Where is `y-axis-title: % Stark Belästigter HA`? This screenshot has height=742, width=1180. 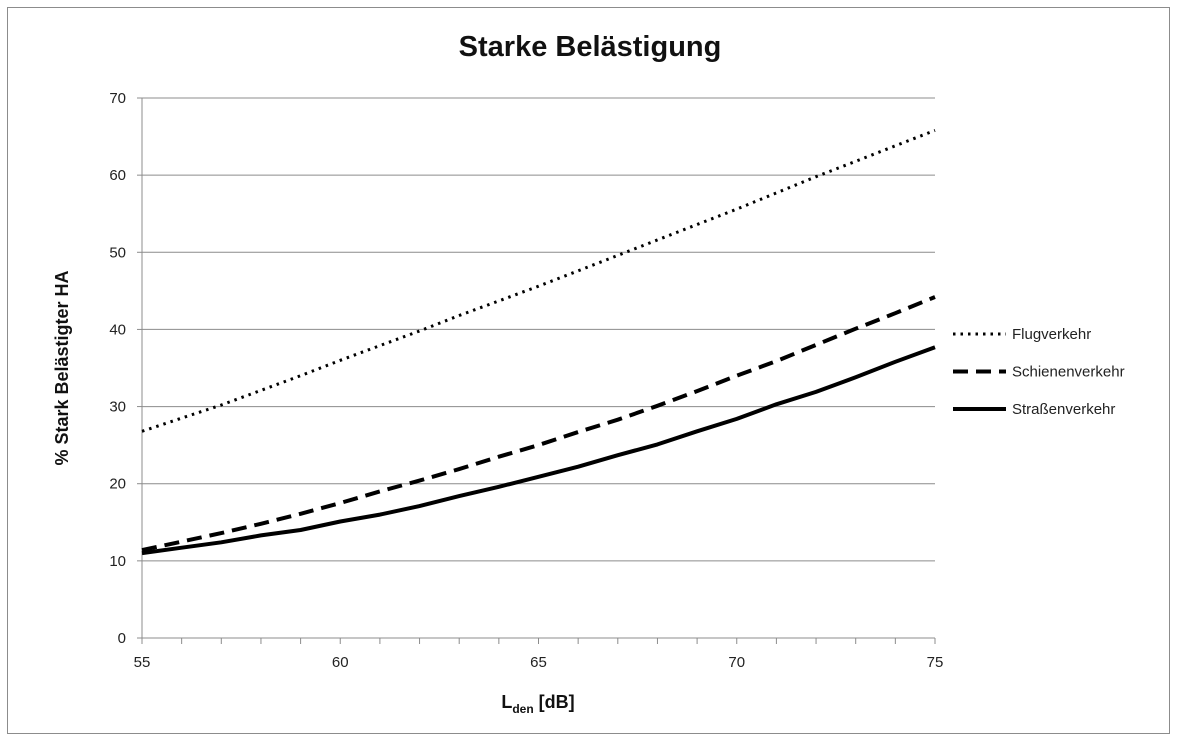
y-axis-title: % Stark Belästigter HA is located at coordinates (62, 367).